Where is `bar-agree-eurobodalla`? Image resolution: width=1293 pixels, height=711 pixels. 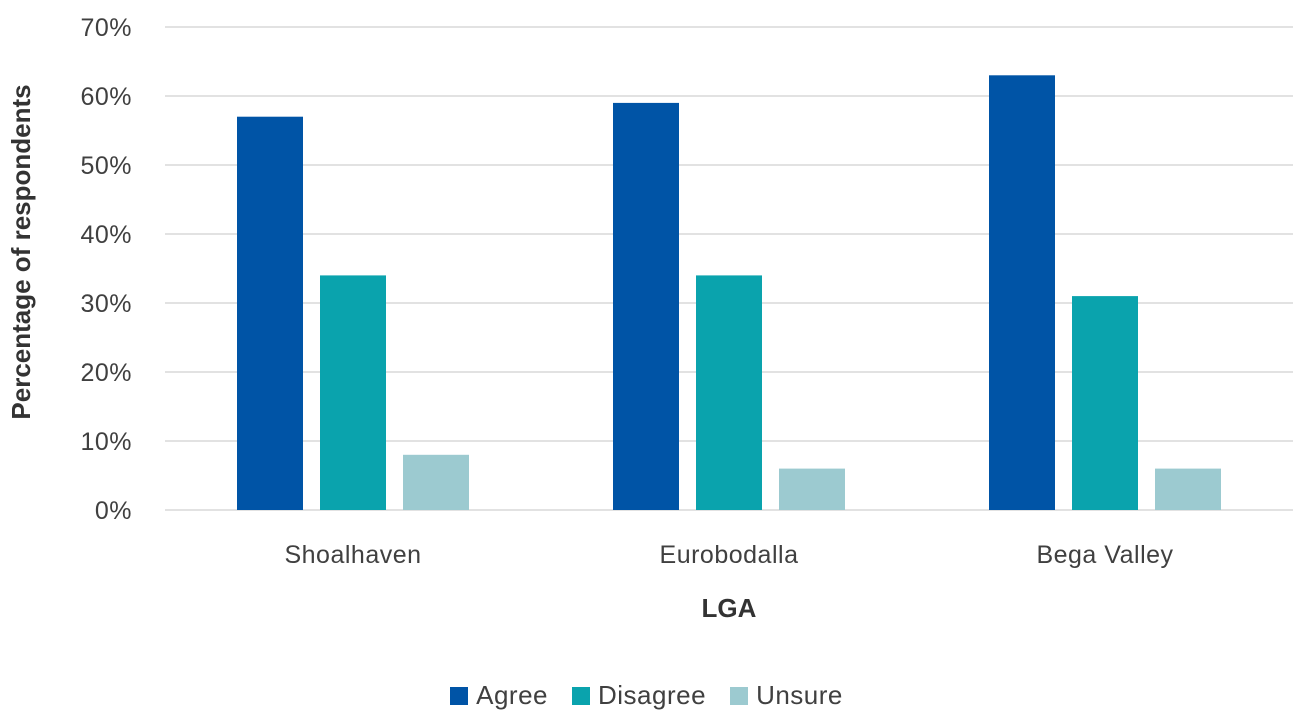
bar-agree-eurobodalla is located at coordinates (646, 306).